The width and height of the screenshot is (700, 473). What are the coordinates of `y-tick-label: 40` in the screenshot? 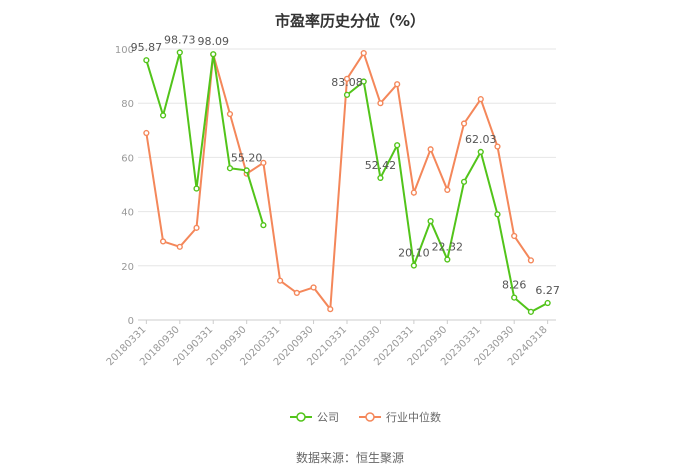 It's located at (127, 213).